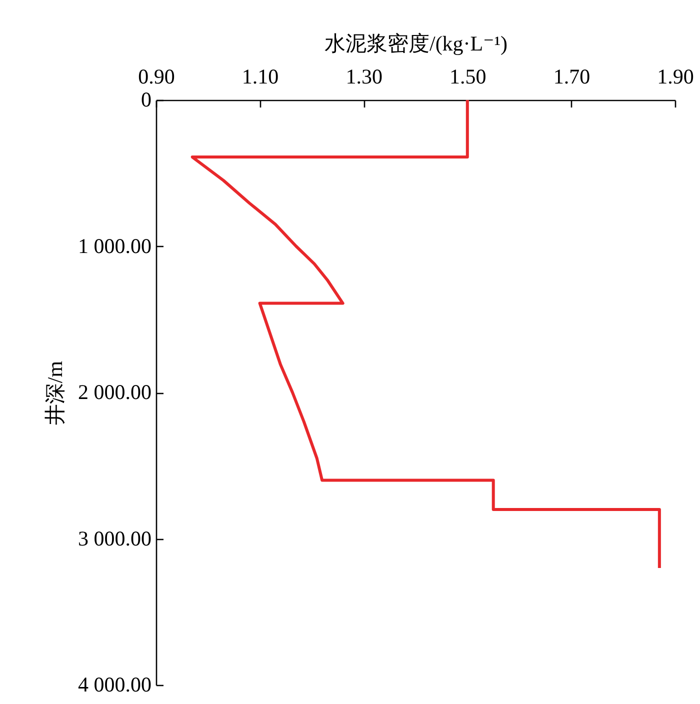 This screenshot has width=700, height=704. I want to click on x-axis-title: 水泥浆密度/(kg·L⁻¹), so click(416, 44).